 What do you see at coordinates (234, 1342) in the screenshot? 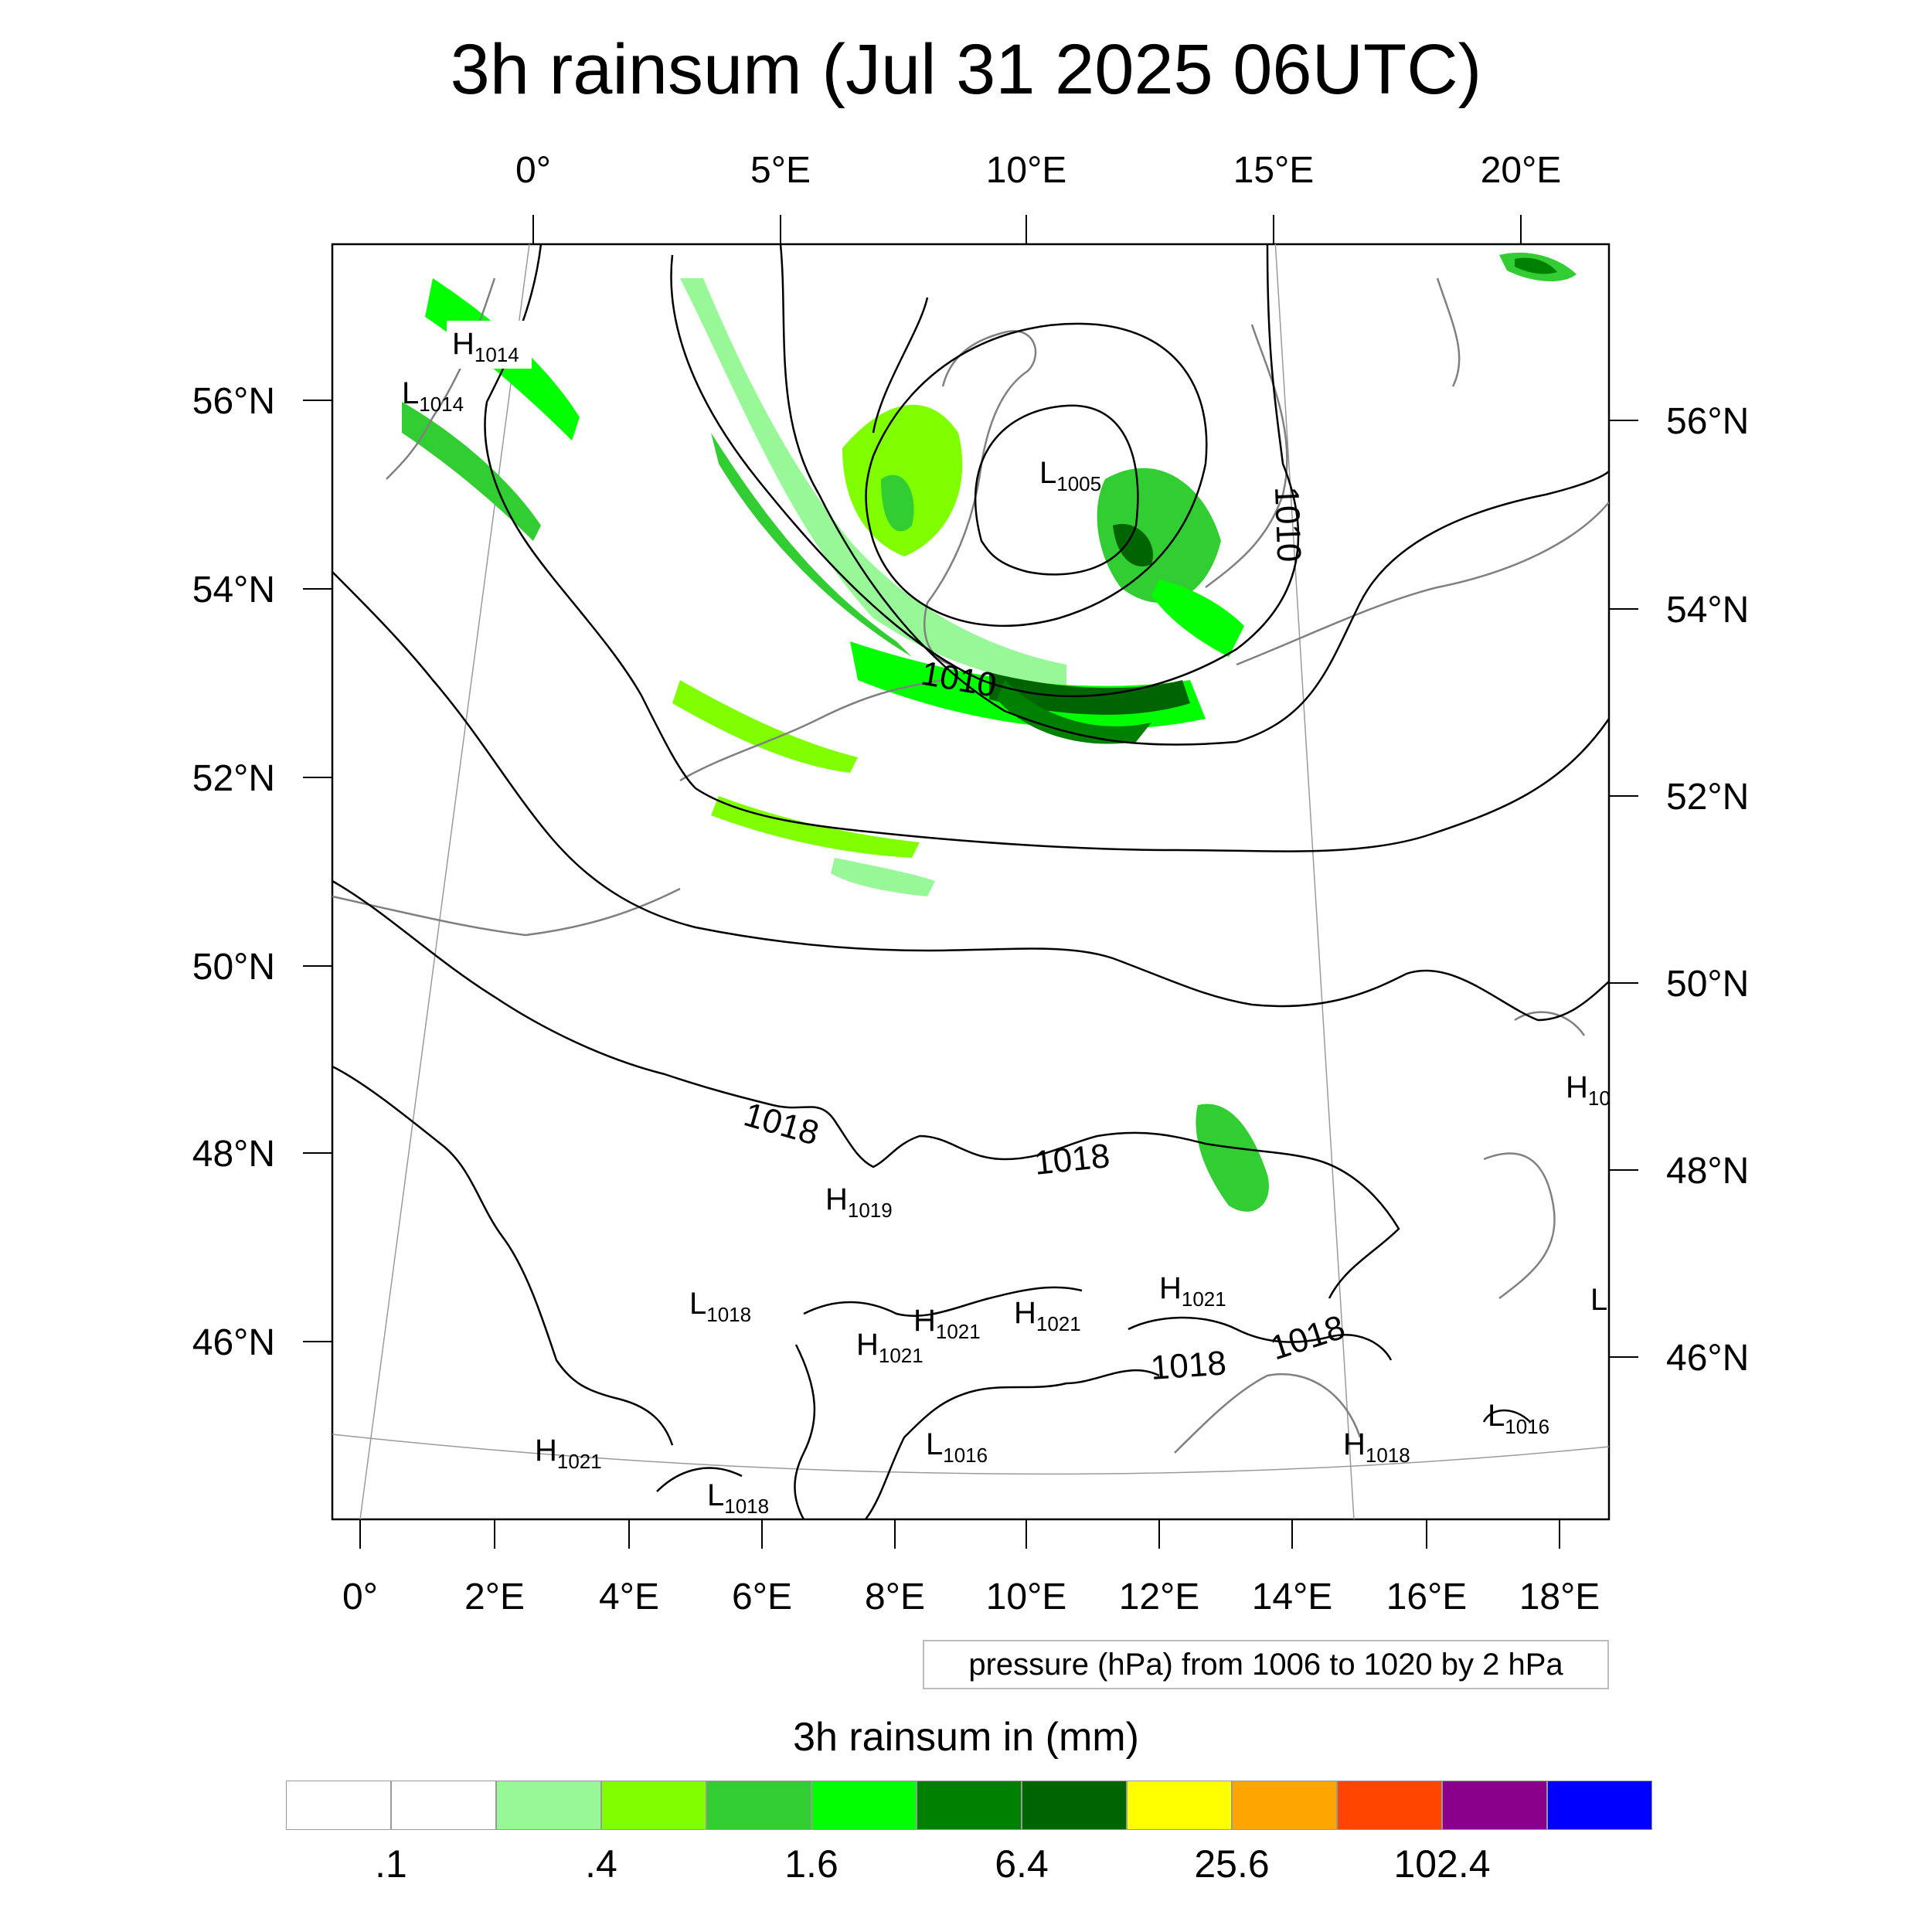
I see `lat-label-left: 46°N` at bounding box center [234, 1342].